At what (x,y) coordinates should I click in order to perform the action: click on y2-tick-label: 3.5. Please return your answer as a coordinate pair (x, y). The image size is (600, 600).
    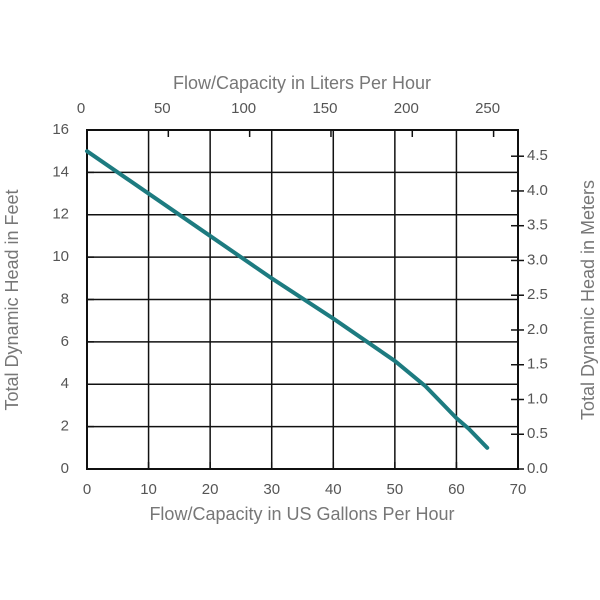
    Looking at the image, I should click on (537, 225).